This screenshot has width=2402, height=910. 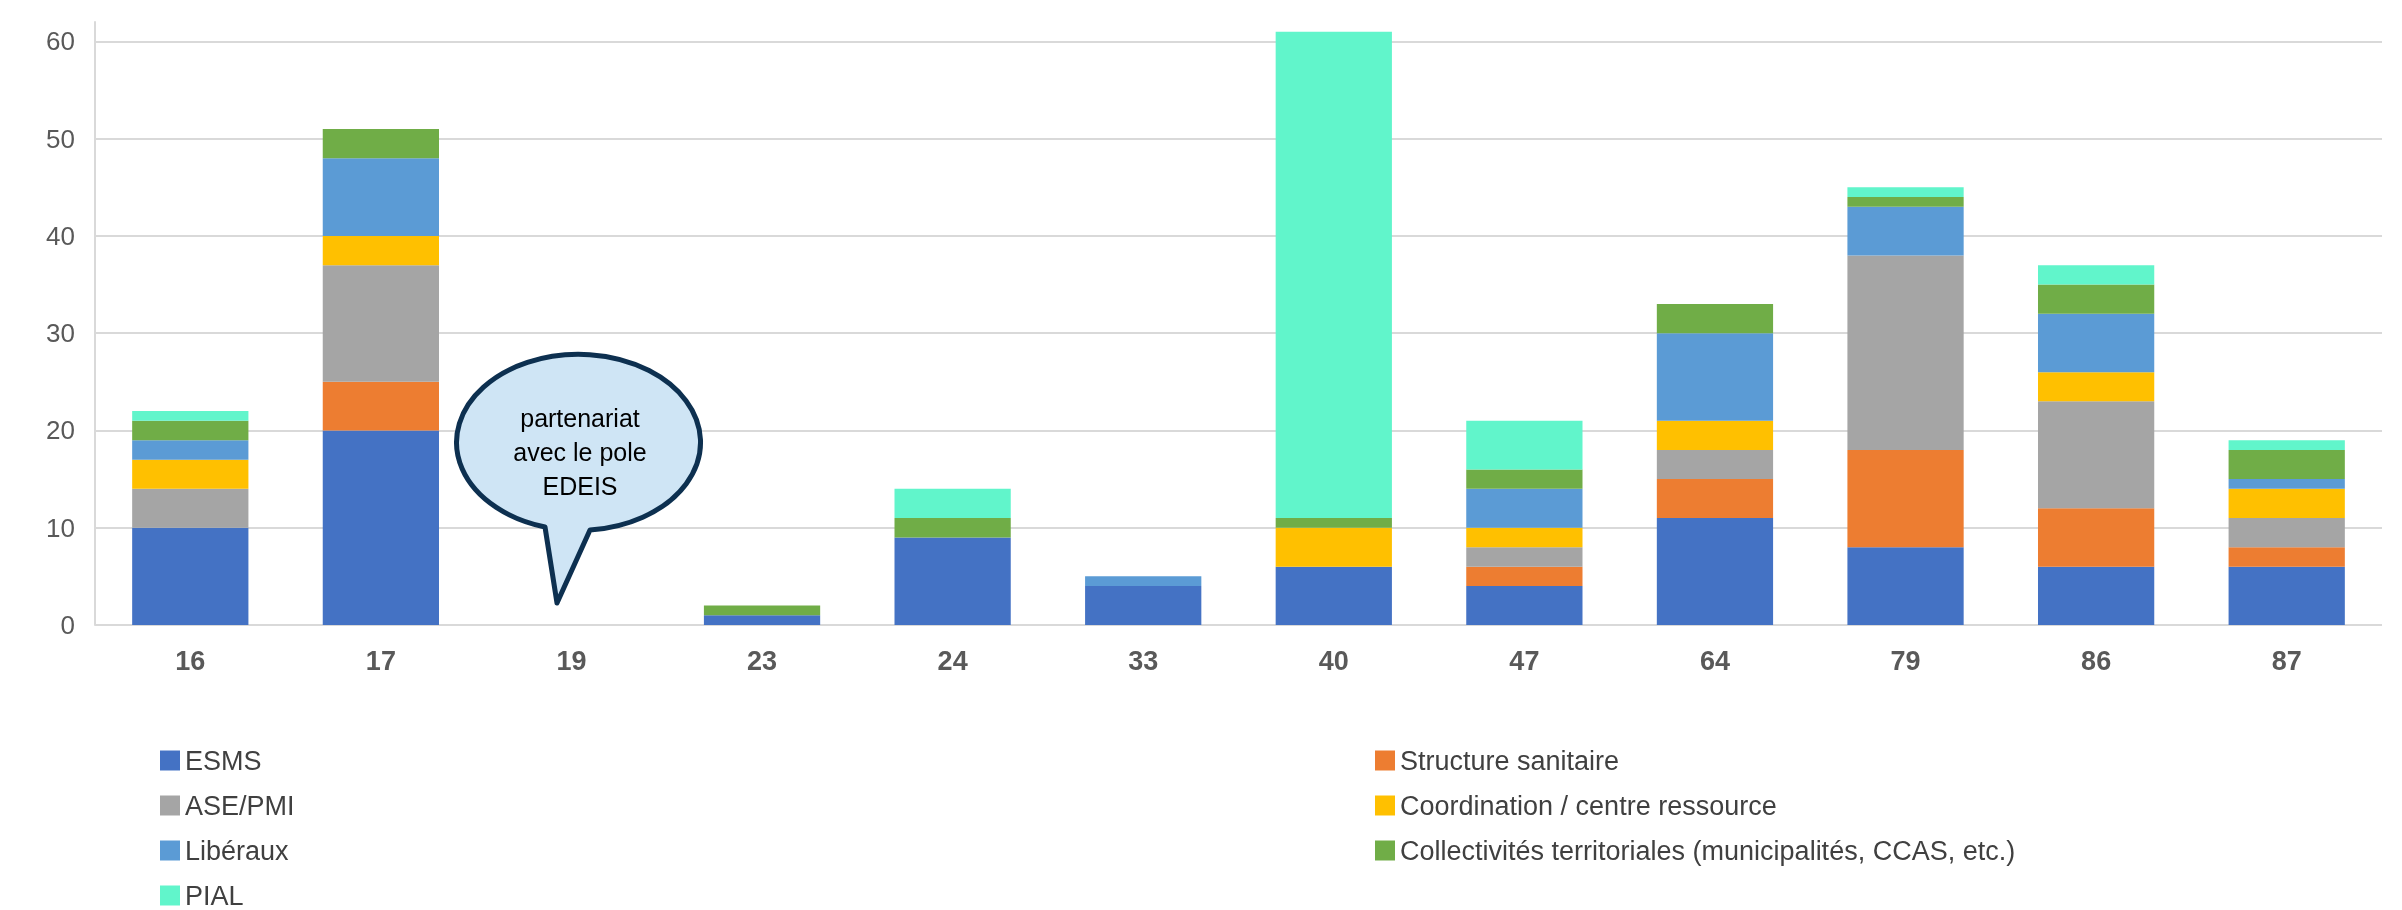 I want to click on x-tick-label: 17, so click(x=380, y=660).